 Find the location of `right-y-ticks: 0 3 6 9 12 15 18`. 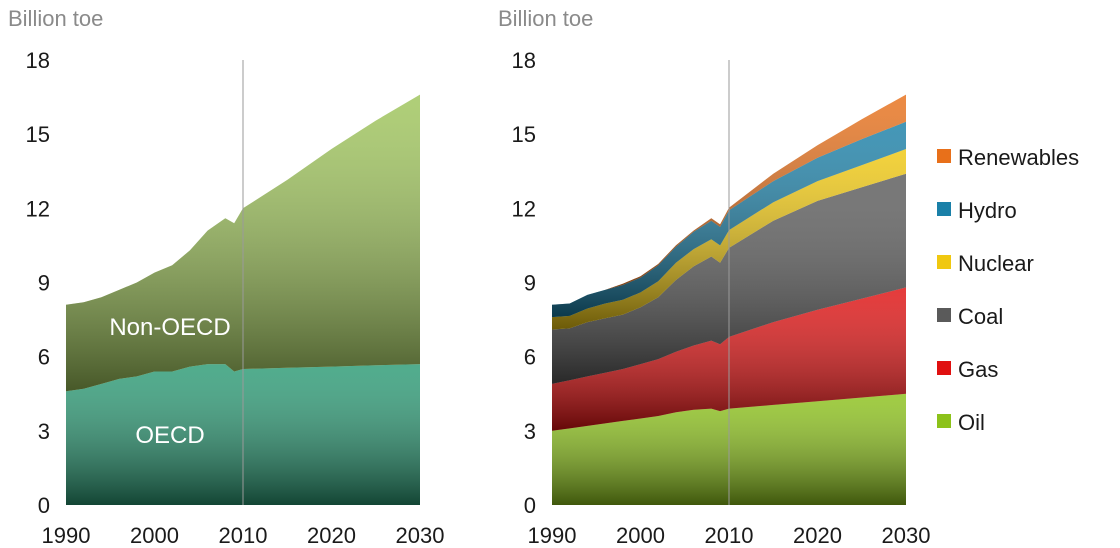

right-y-ticks: 0 3 6 9 12 15 18 is located at coordinates (524, 283).